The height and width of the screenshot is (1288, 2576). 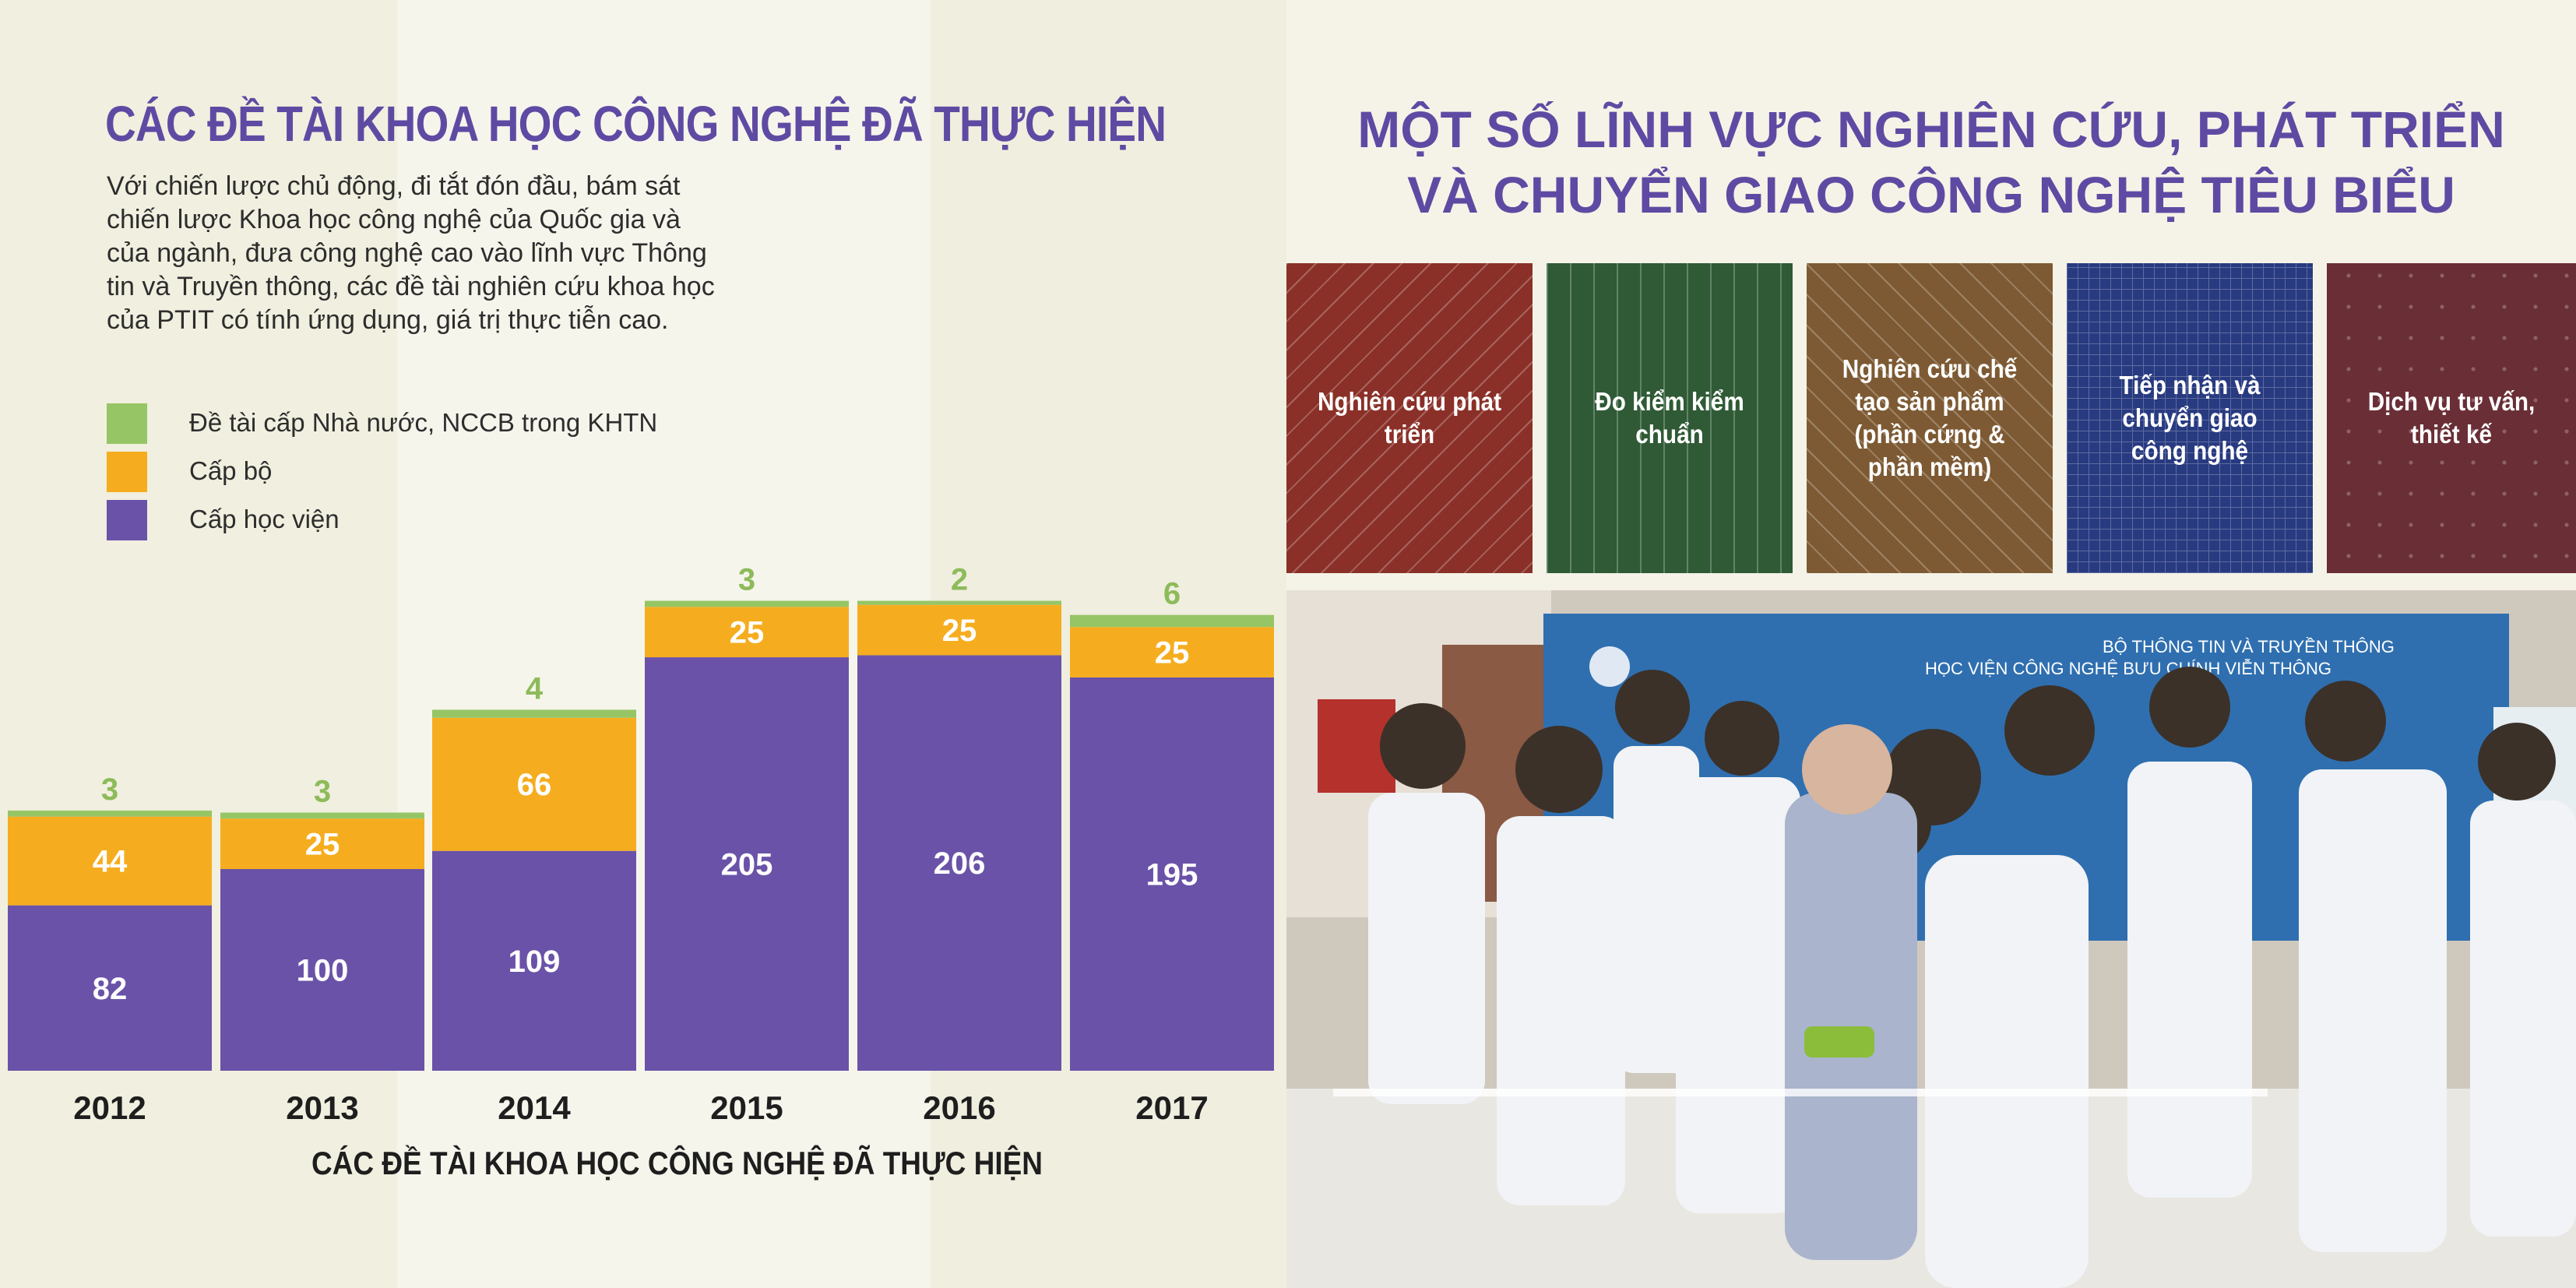 What do you see at coordinates (747, 603) in the screenshot?
I see `bar-de-tai-cap-nha-nuoc-nccb-trong-khtn-2015` at bounding box center [747, 603].